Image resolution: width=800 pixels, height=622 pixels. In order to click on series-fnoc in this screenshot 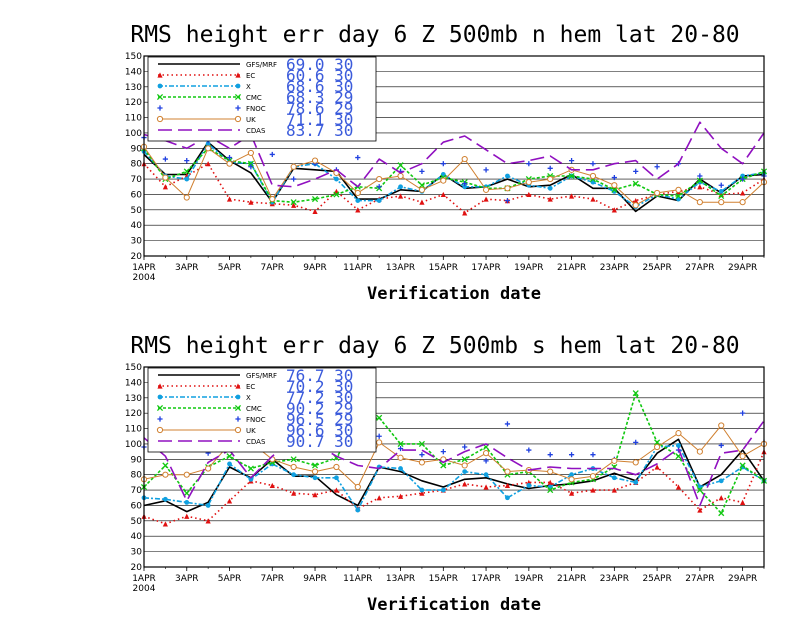, I will do `click(454, 169)`.